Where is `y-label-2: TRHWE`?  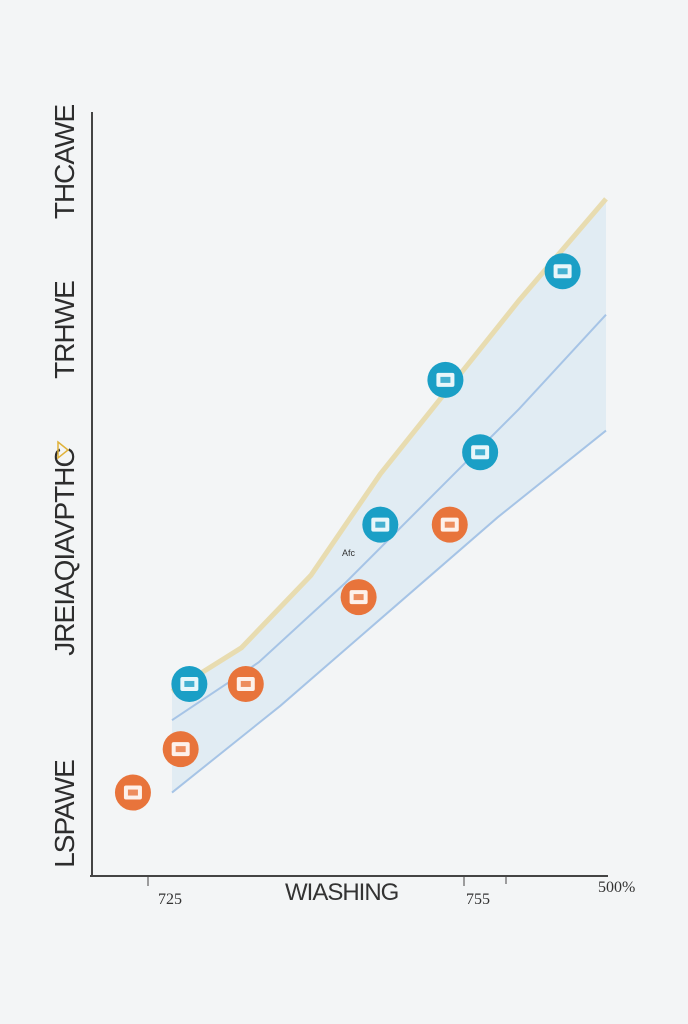
y-label-2: TRHWE is located at coordinates (64, 330).